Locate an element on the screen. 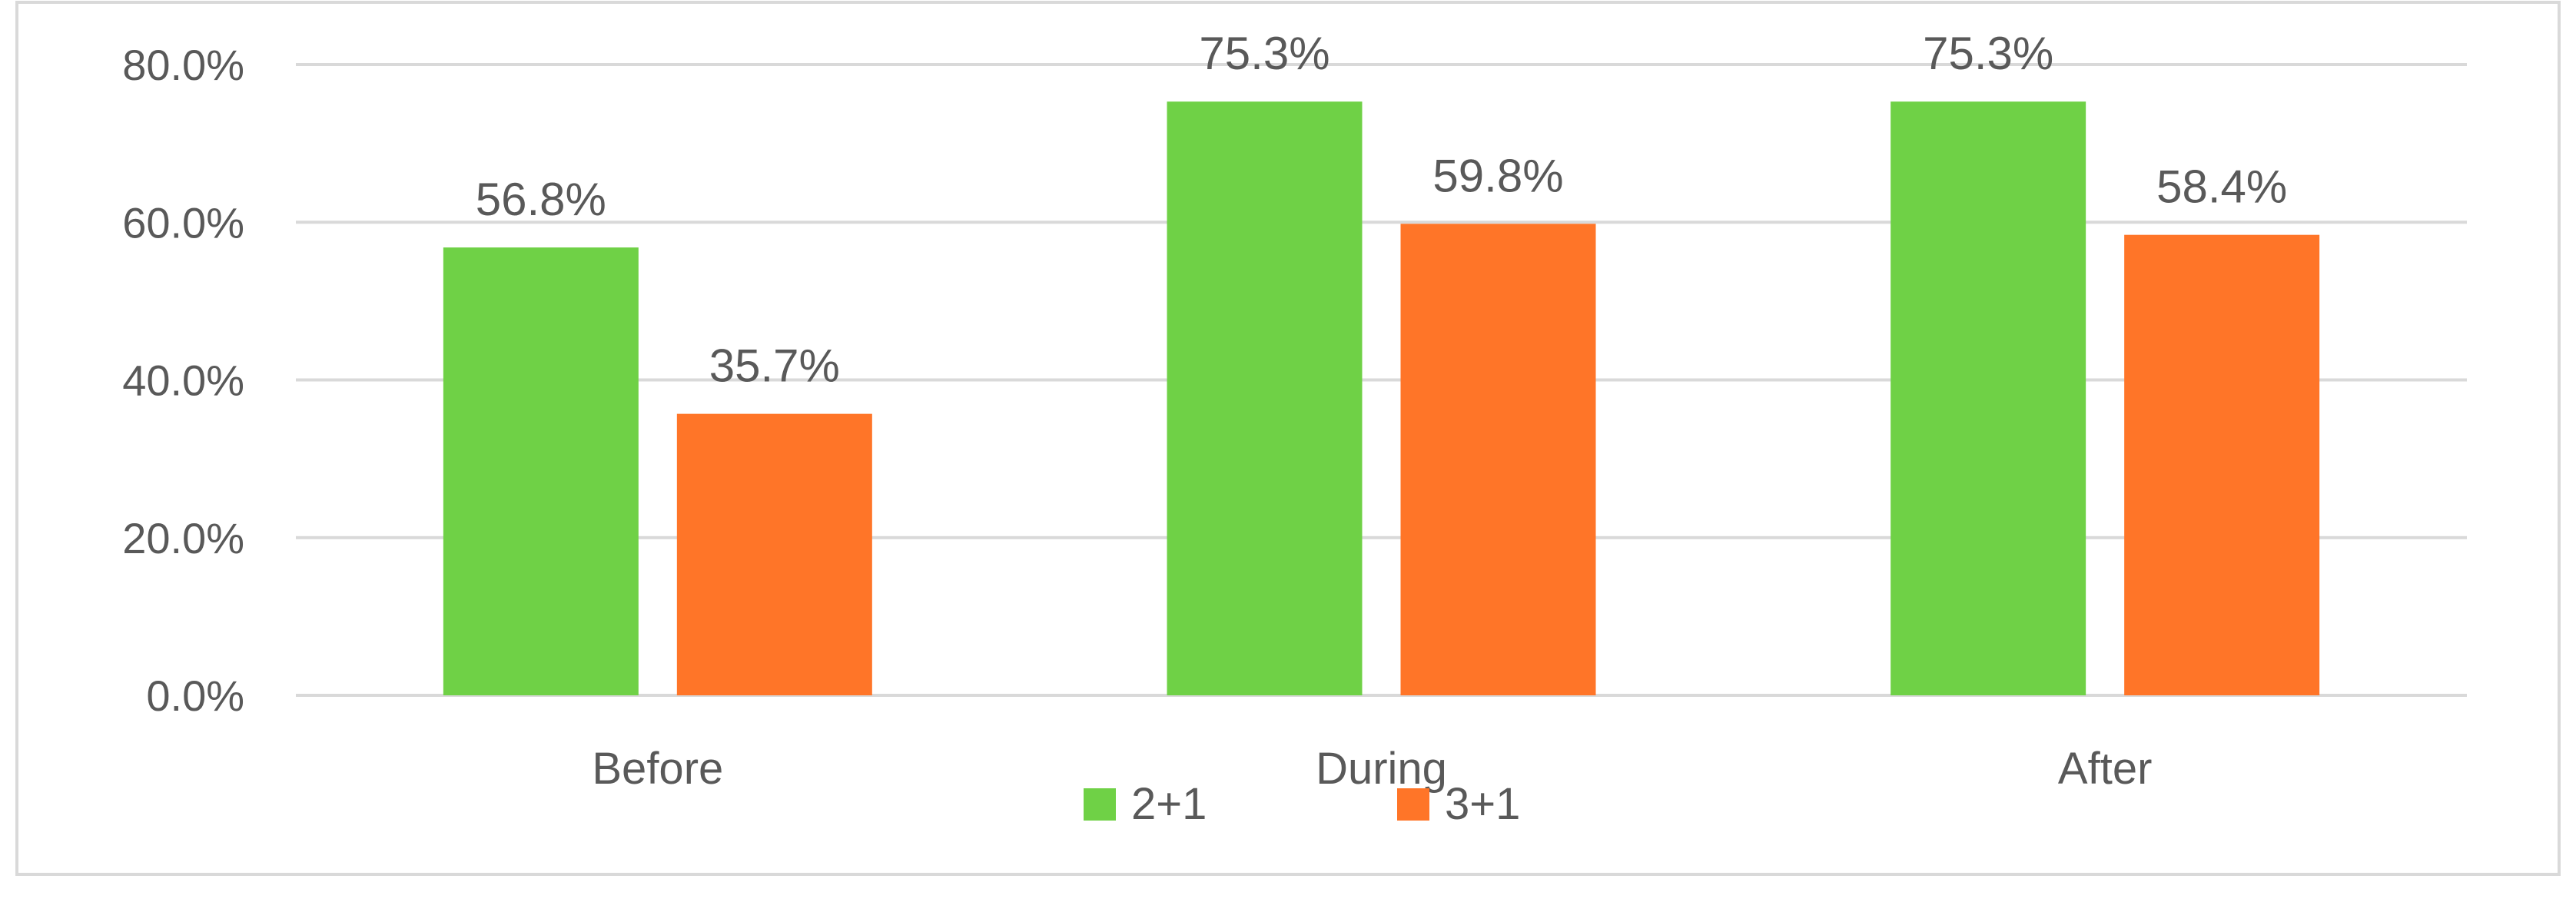  y-axis-ticks: 0.0% 20.0% 40.0% 60.0% 80.0% is located at coordinates (183, 380).